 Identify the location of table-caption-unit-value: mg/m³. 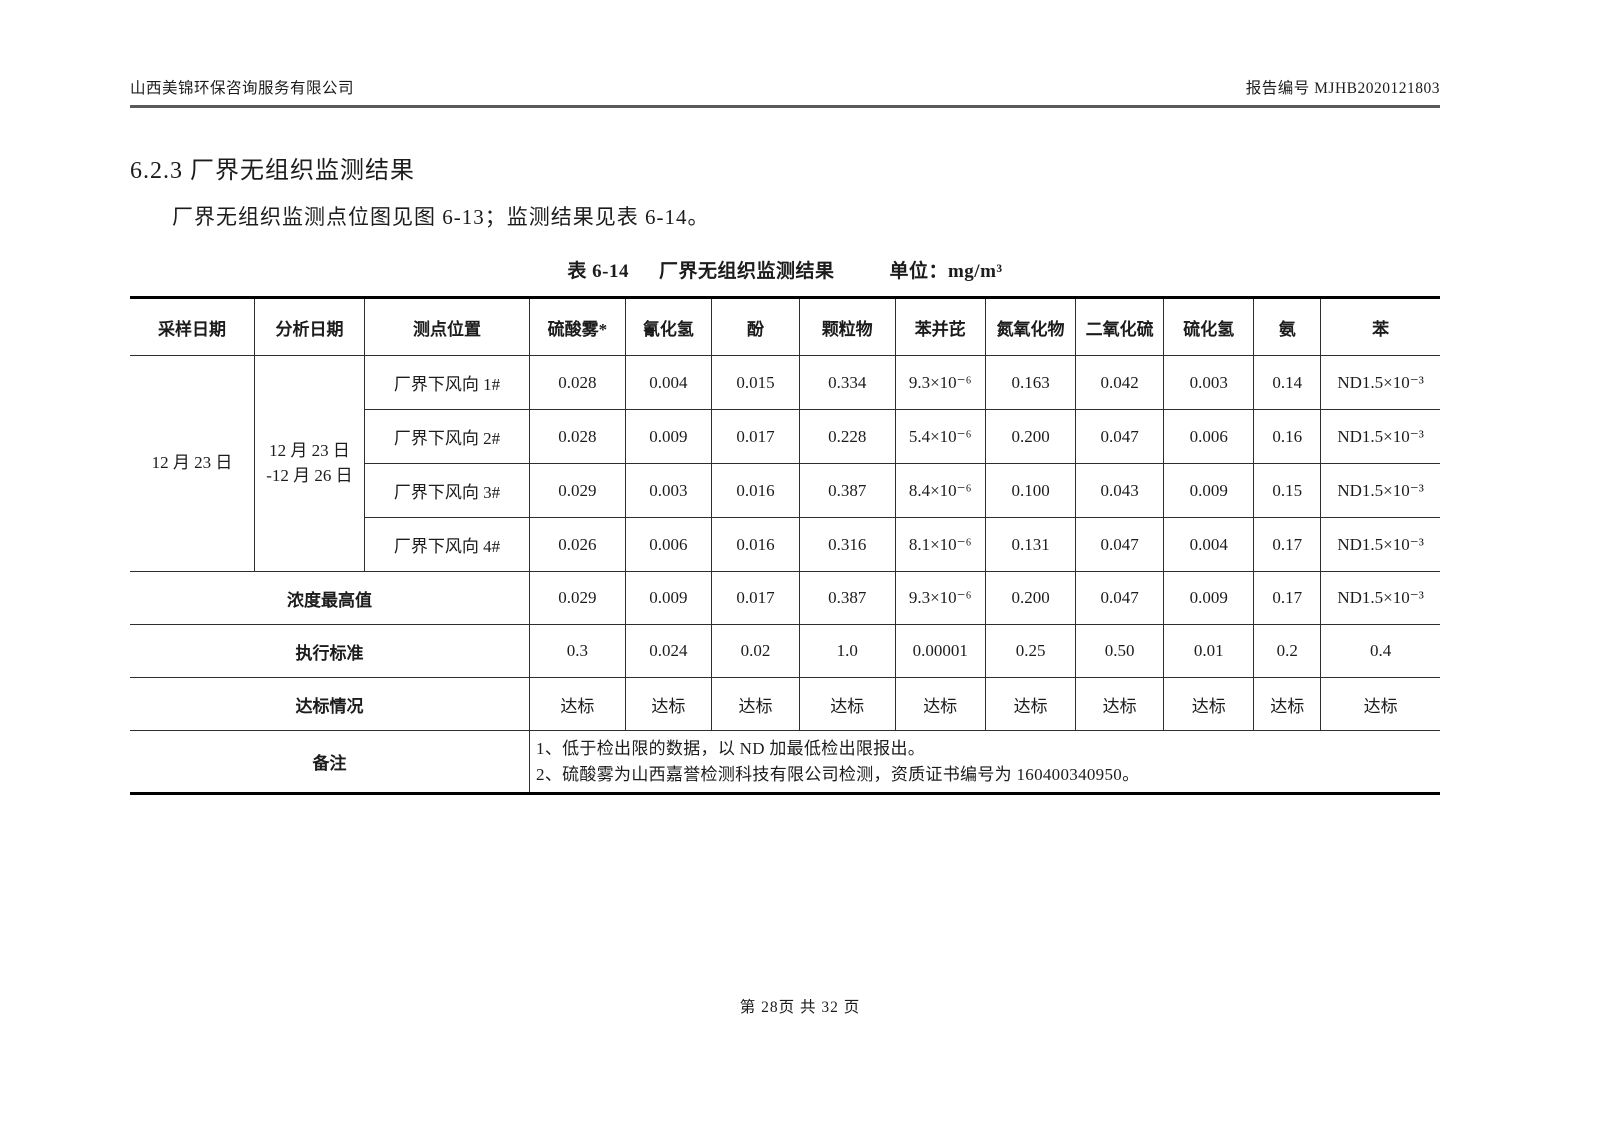
(975, 271).